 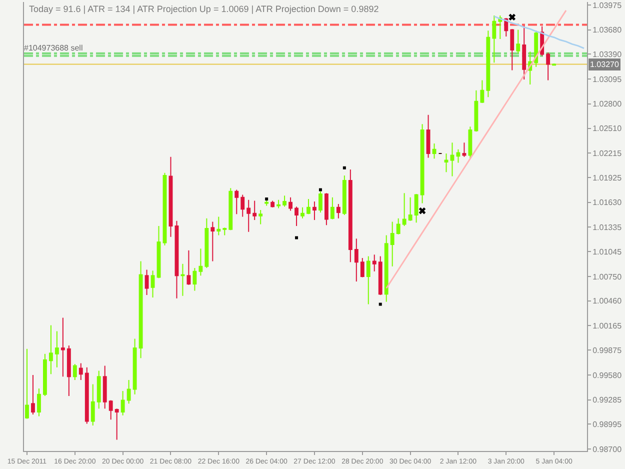 I want to click on y-tick-label: 0.99580, so click(x=607, y=375).